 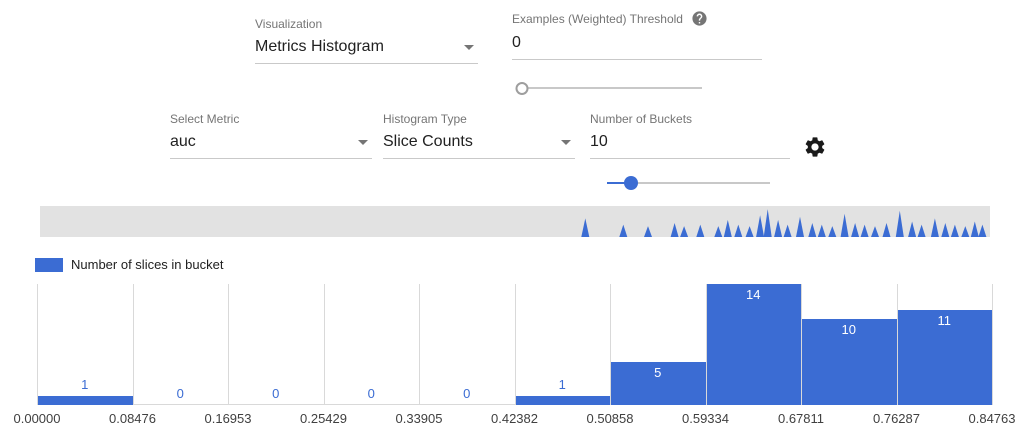 I want to click on x-tick-label: 0.76287, so click(x=896, y=418).